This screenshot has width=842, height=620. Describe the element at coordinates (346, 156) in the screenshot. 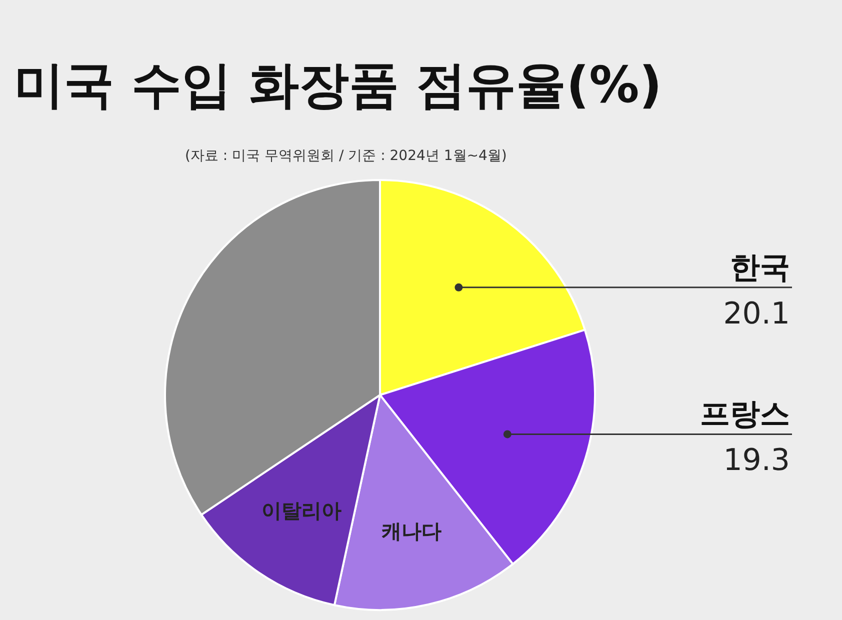

I see `chart-subtitle: (자료 : 미국 무역위원회 / 기준 : 2024년 1월~4월)` at that location.